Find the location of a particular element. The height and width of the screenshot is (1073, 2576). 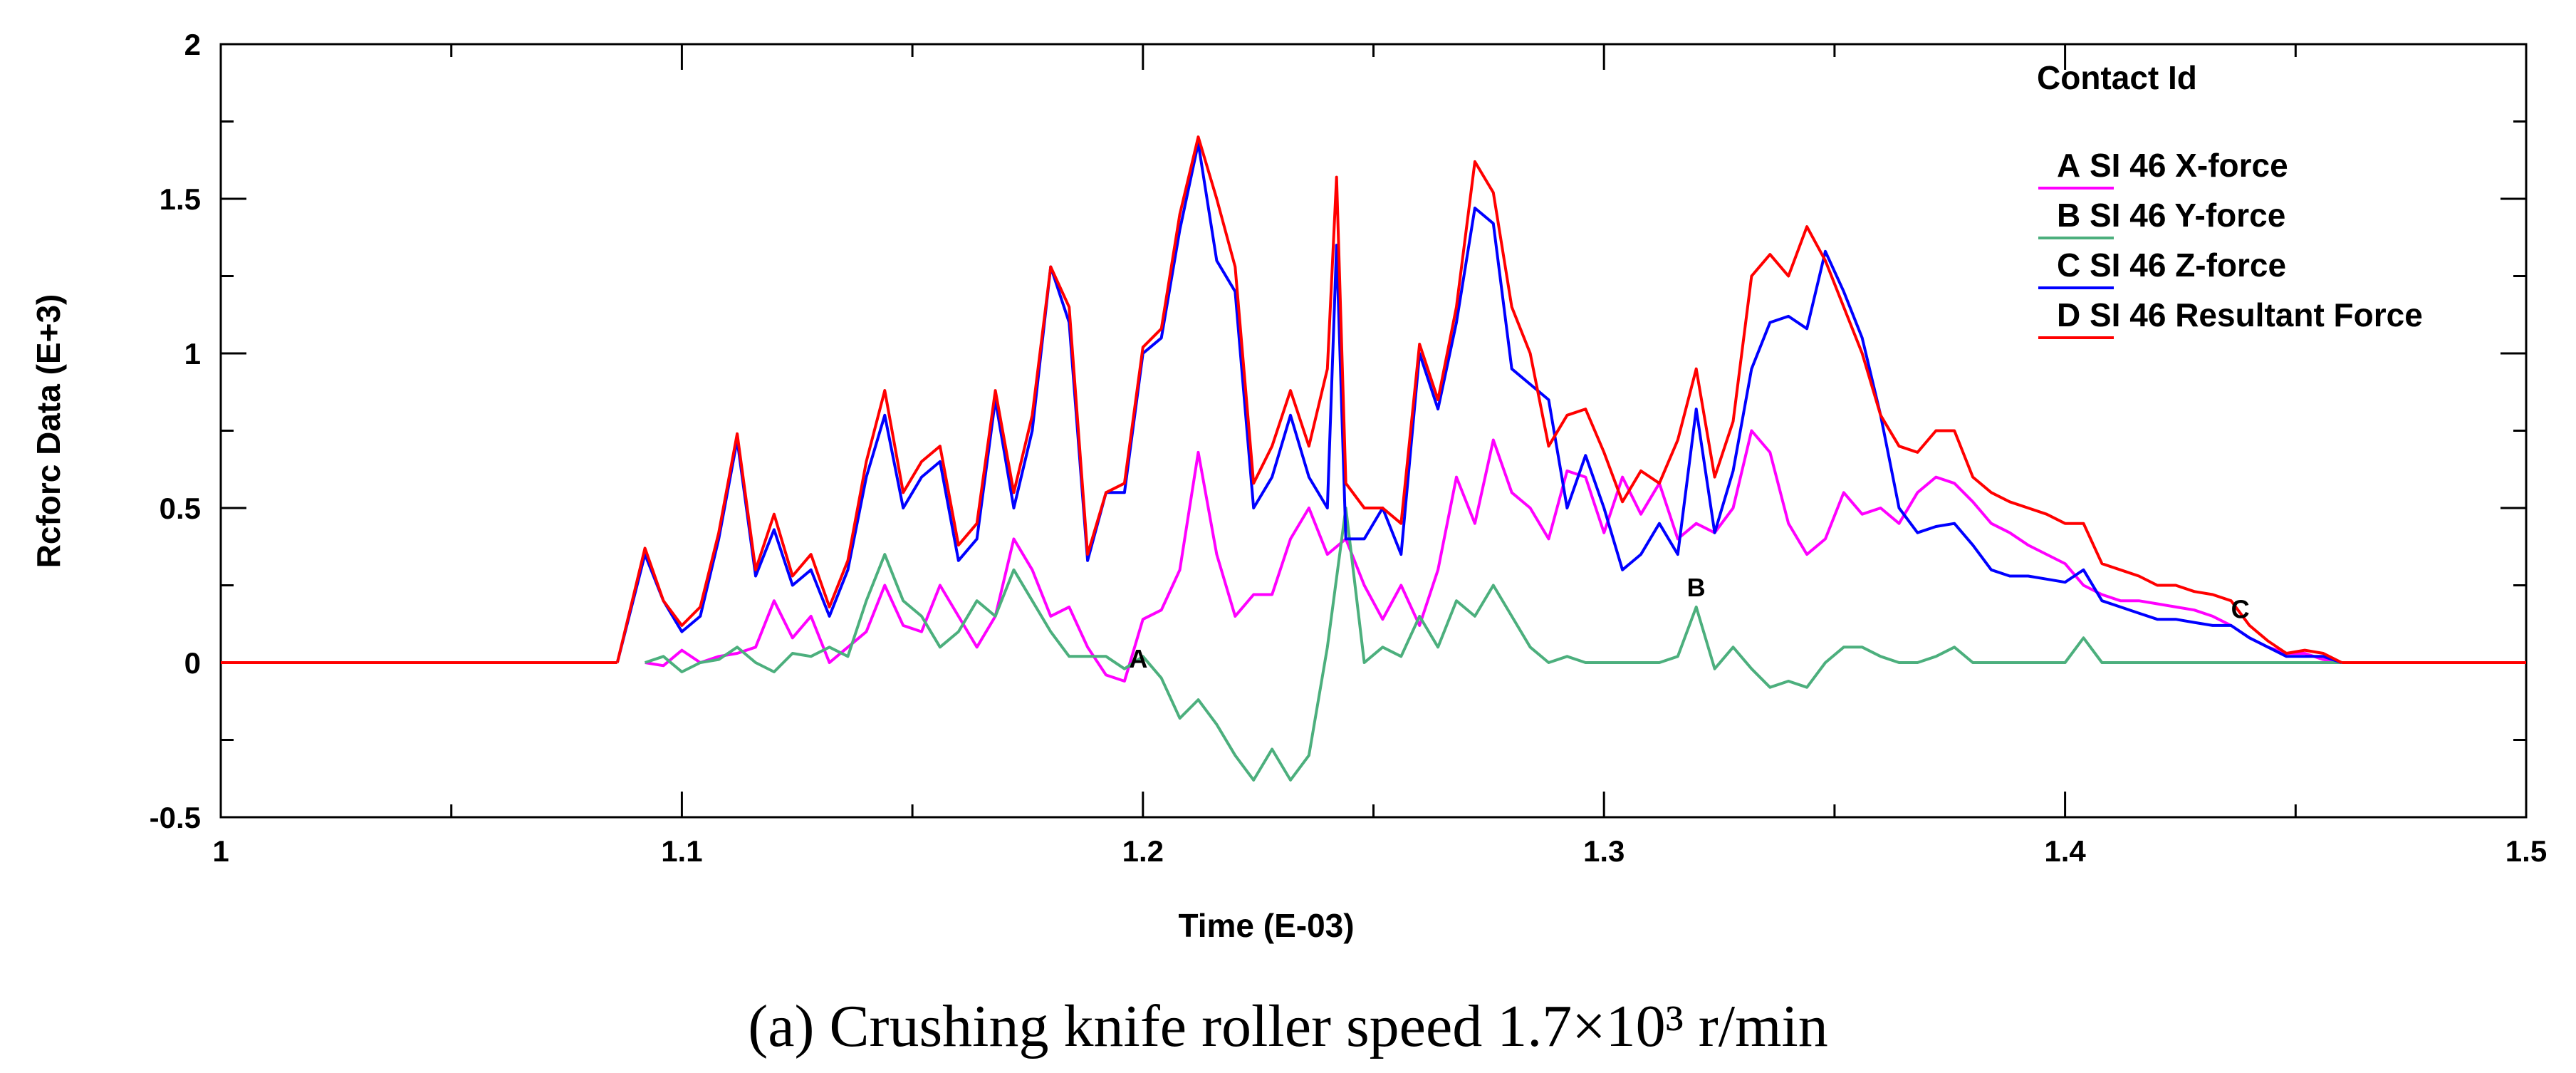

x-tick-label: 1.4 is located at coordinates (2065, 851).